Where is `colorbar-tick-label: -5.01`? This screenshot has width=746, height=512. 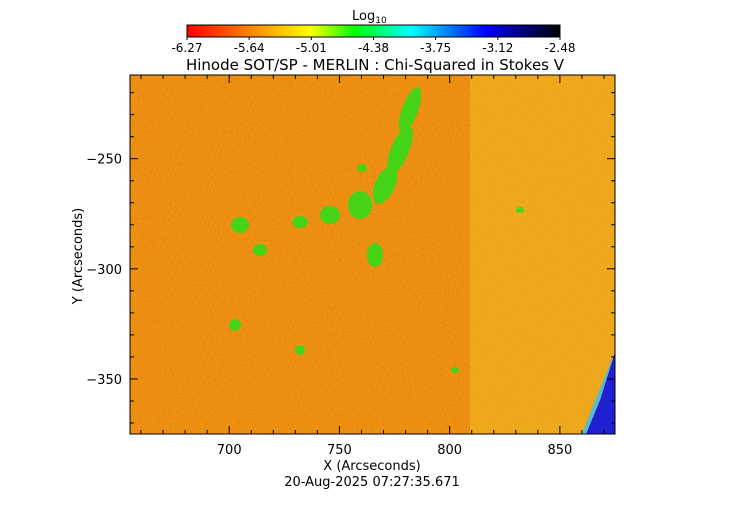 colorbar-tick-label: -5.01 is located at coordinates (311, 48).